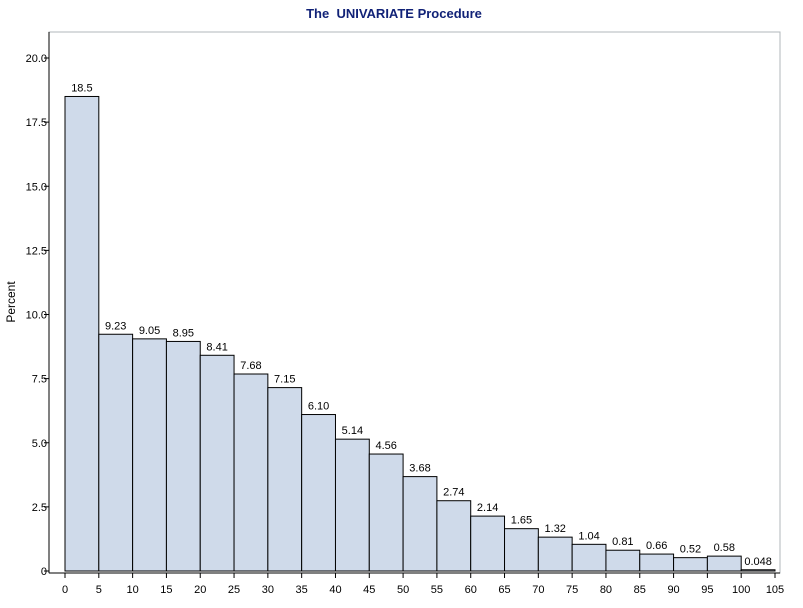 This screenshot has height=608, width=803. Describe the element at coordinates (36, 123) in the screenshot. I see `y-tick-label: 17.5` at that location.